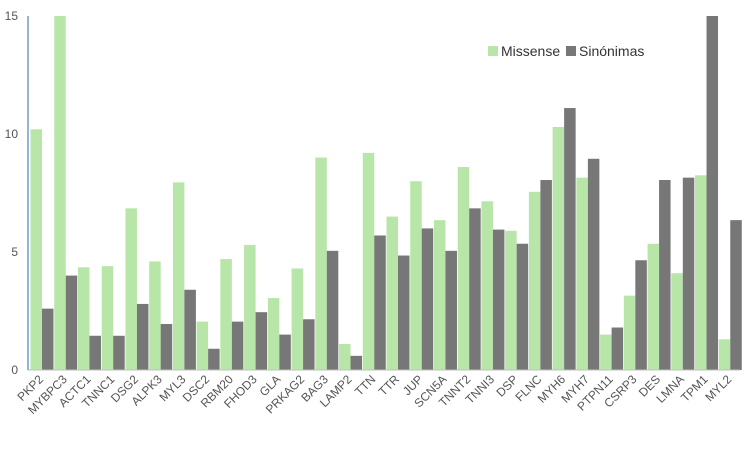 The height and width of the screenshot is (469, 750). What do you see at coordinates (558, 248) in the screenshot?
I see `bar-missense-myh6` at bounding box center [558, 248].